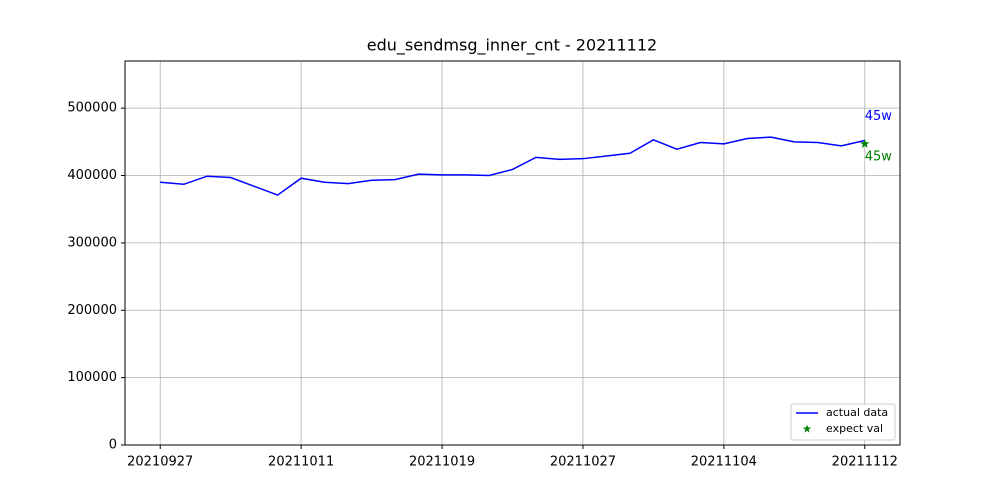 This screenshot has height=500, width=1000. What do you see at coordinates (512, 166) in the screenshot?
I see `data-line` at bounding box center [512, 166].